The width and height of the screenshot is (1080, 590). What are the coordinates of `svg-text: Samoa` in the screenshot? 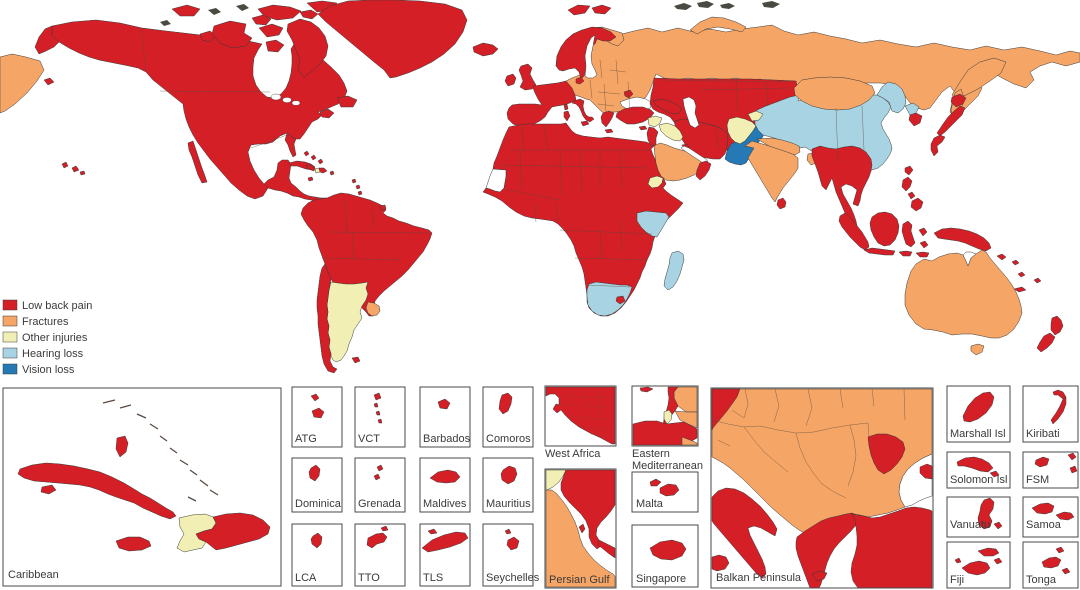 It's located at (1044, 525).